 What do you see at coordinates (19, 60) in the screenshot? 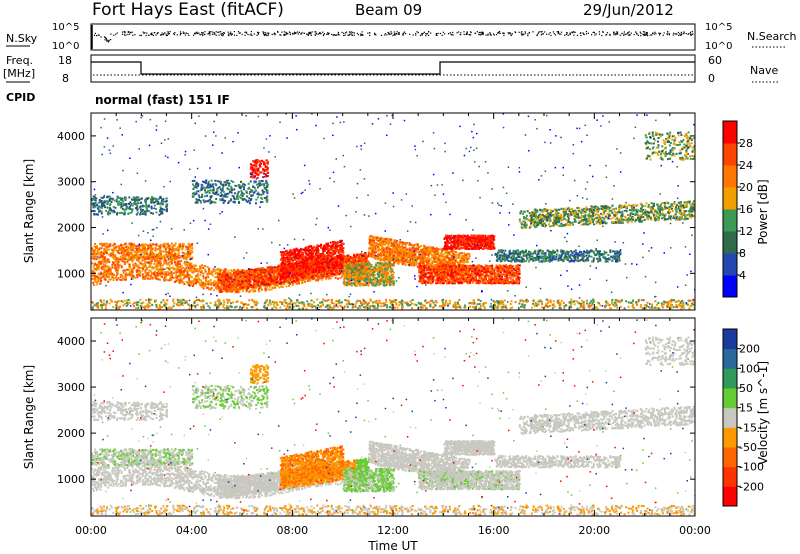
I see `freq-label: Freq.` at bounding box center [19, 60].